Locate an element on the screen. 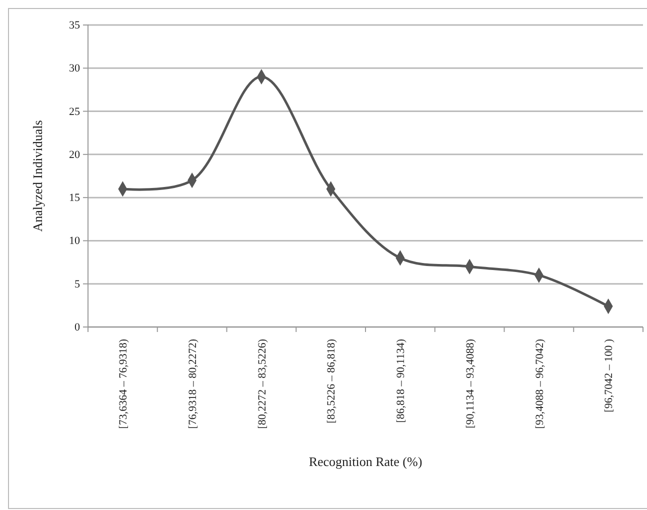  y-tick-label: 20 is located at coordinates (74, 154).